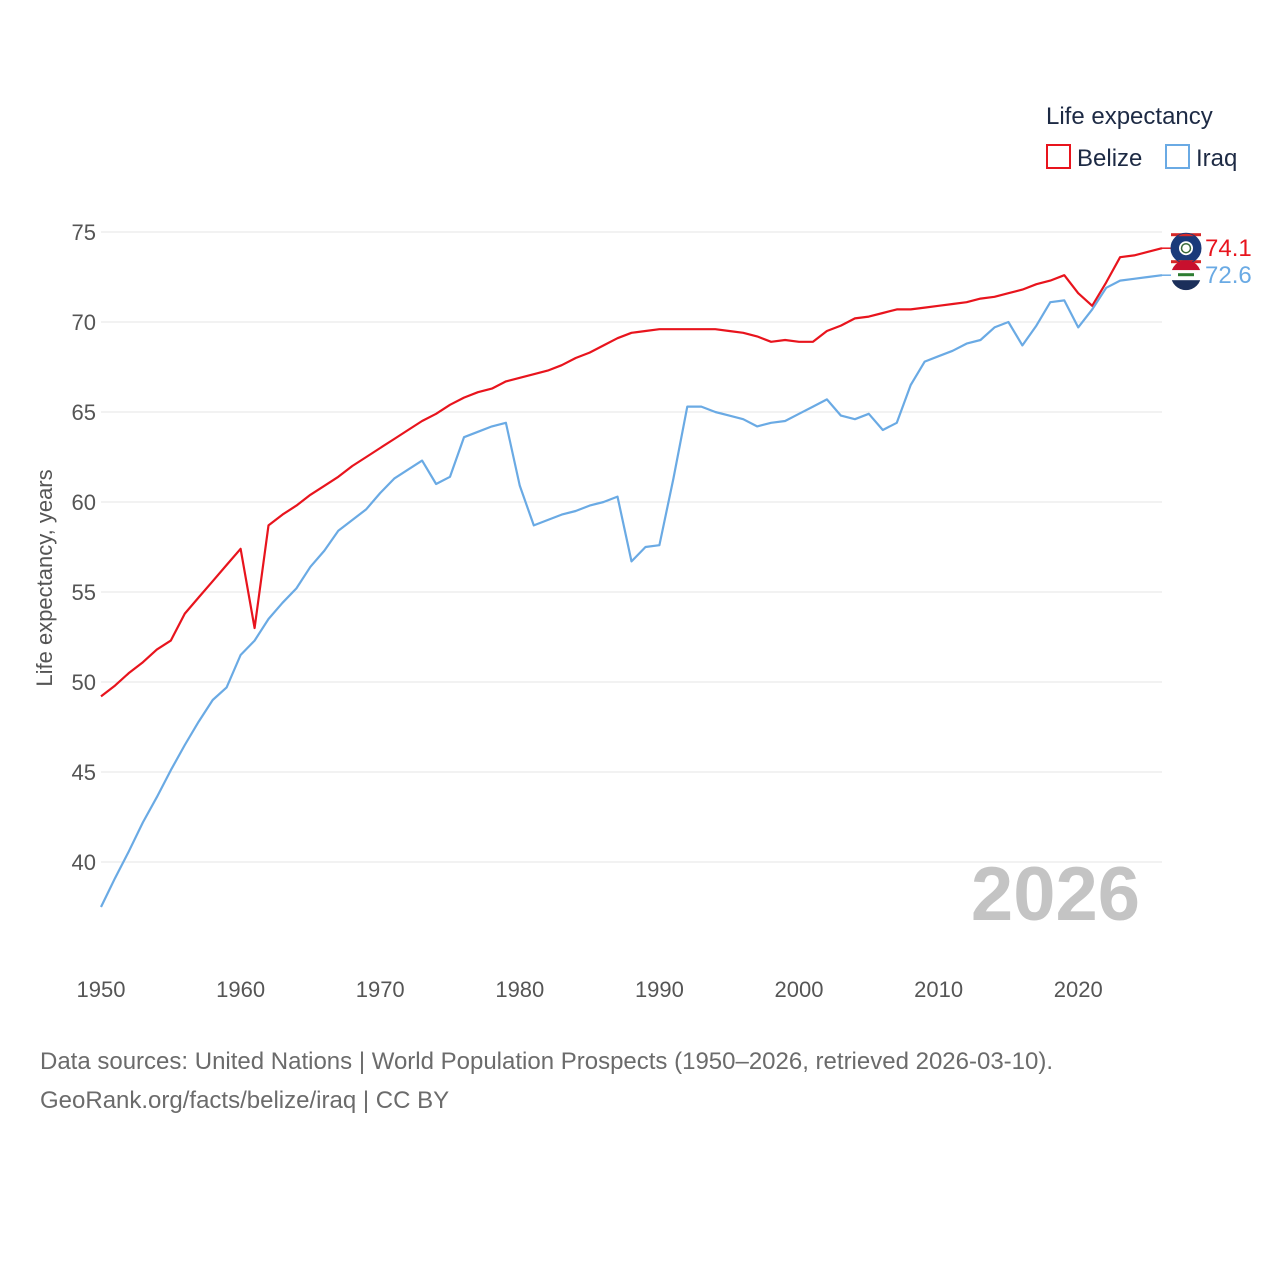  What do you see at coordinates (84, 682) in the screenshot?
I see `y-tick-50: 50` at bounding box center [84, 682].